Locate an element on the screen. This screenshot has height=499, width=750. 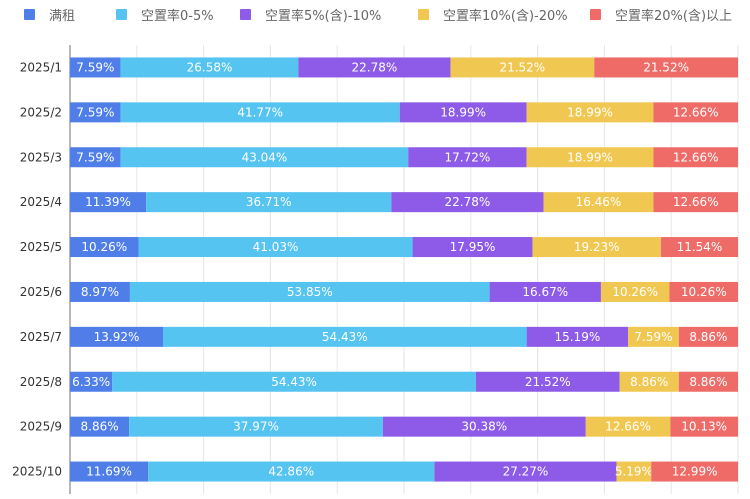
category-label: 2025/10 is located at coordinates (37, 472).